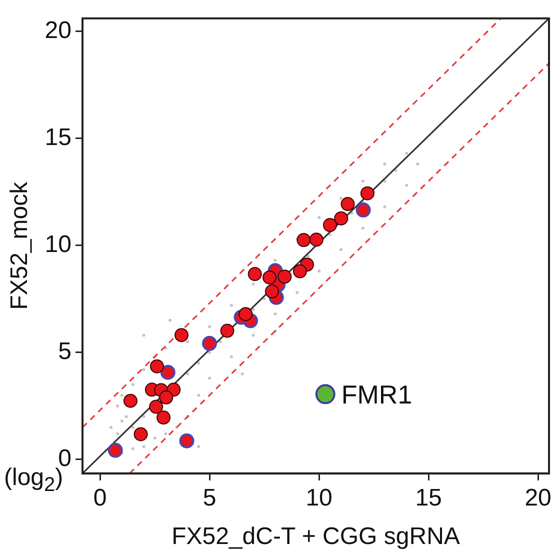 This screenshot has height=558, width=560. I want to click on x-tick-label: 15, so click(428, 498).